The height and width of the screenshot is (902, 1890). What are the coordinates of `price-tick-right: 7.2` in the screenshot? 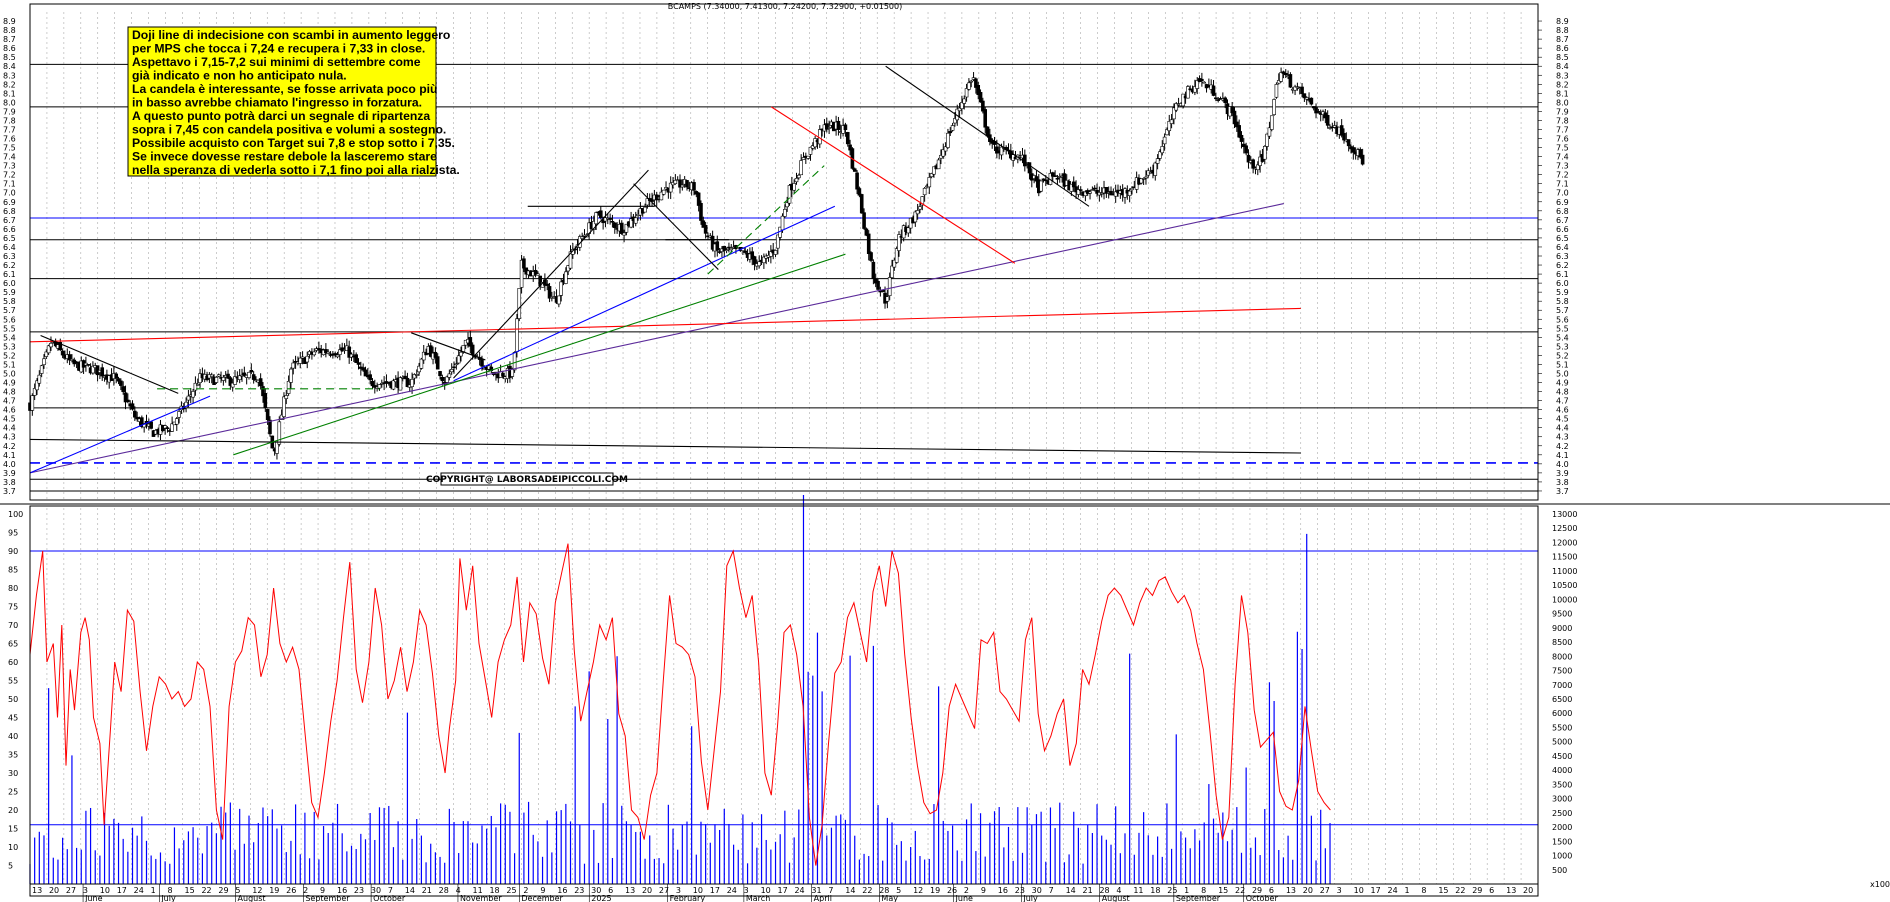 It's located at (1562, 175).